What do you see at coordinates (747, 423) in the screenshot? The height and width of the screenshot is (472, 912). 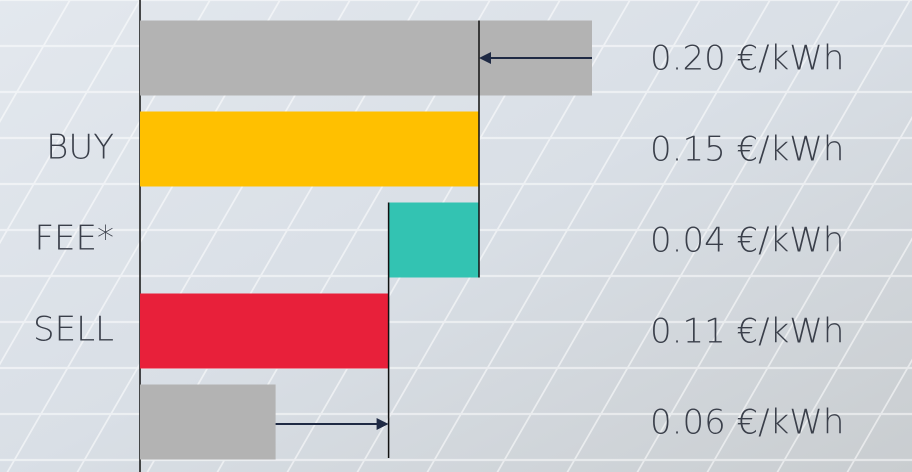 I see `value-label: 0.06 €/kWh` at bounding box center [747, 423].